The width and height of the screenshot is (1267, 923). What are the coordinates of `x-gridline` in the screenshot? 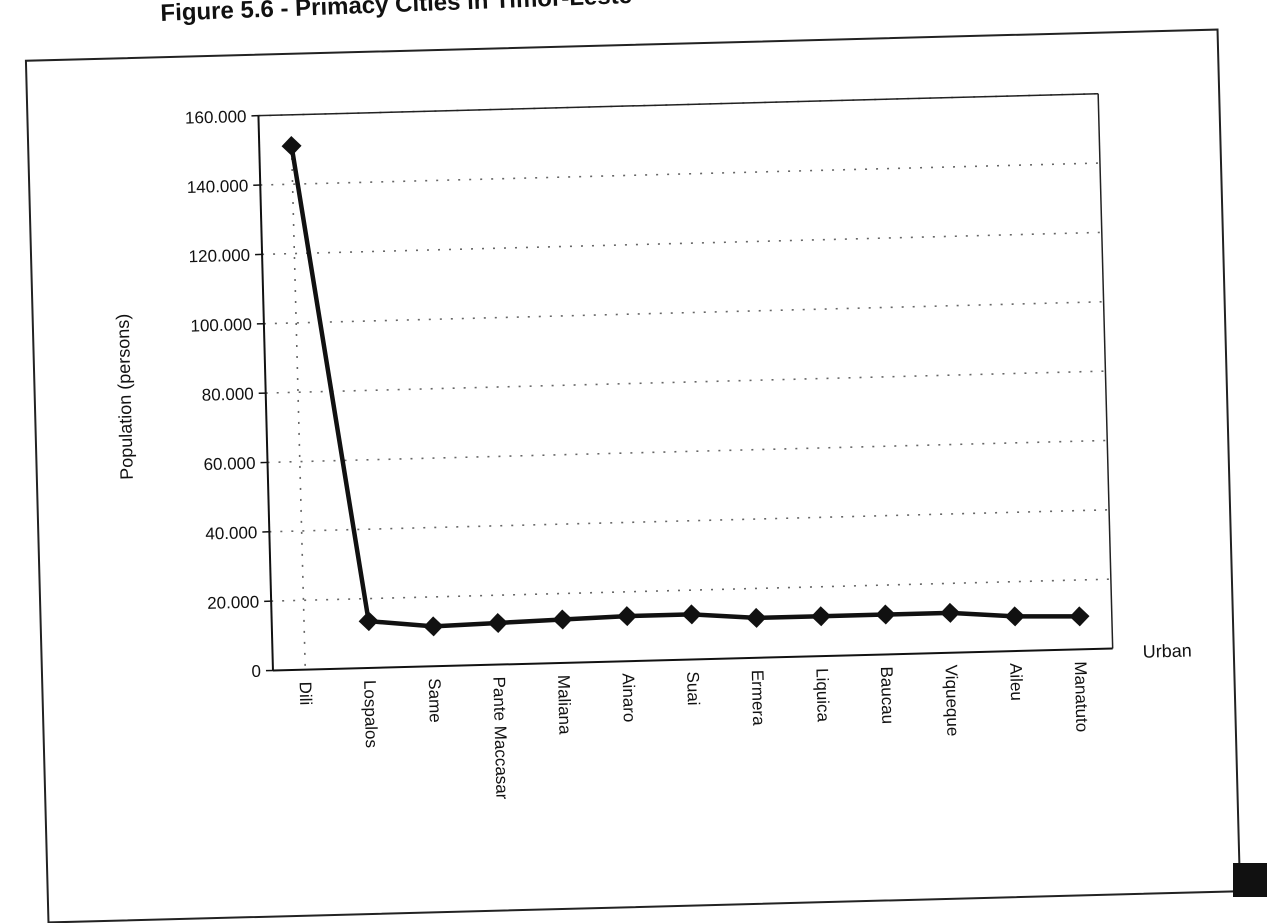 It's located at (298, 414).